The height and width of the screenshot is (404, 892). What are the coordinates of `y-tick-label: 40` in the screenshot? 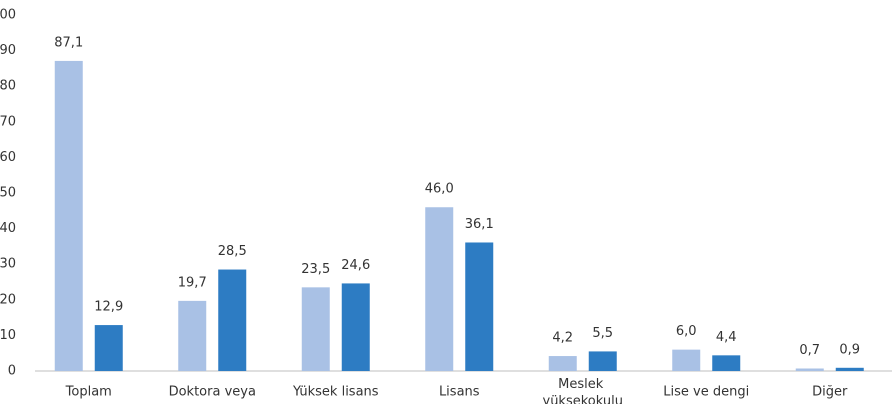 It's located at (8, 228).